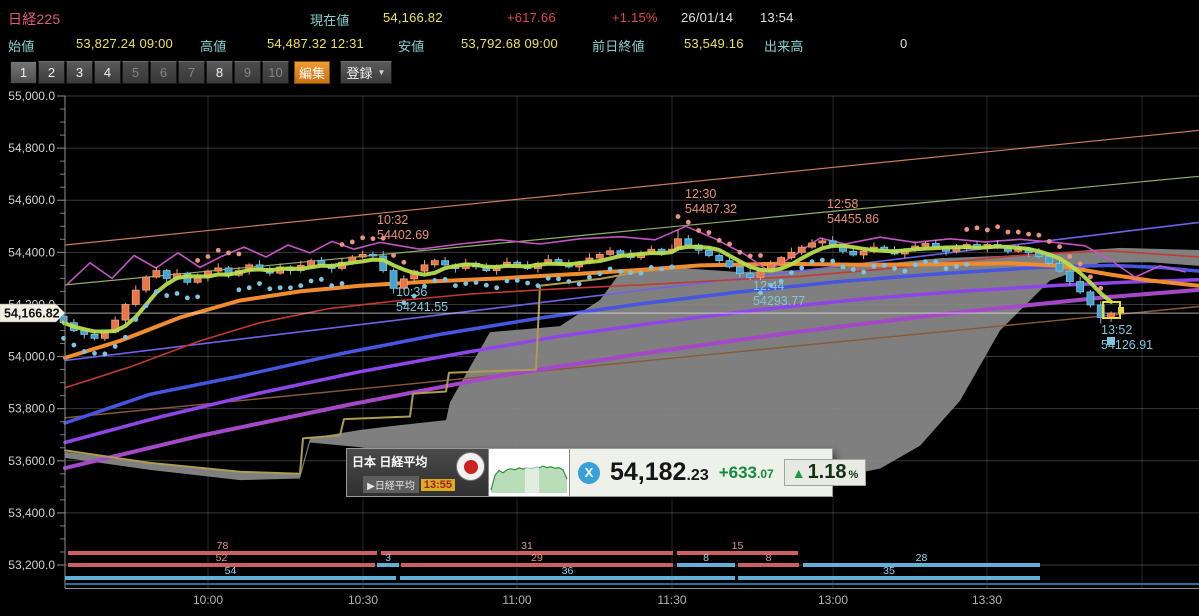  Describe the element at coordinates (987, 600) in the screenshot. I see `svg-text: 13:30` at that location.